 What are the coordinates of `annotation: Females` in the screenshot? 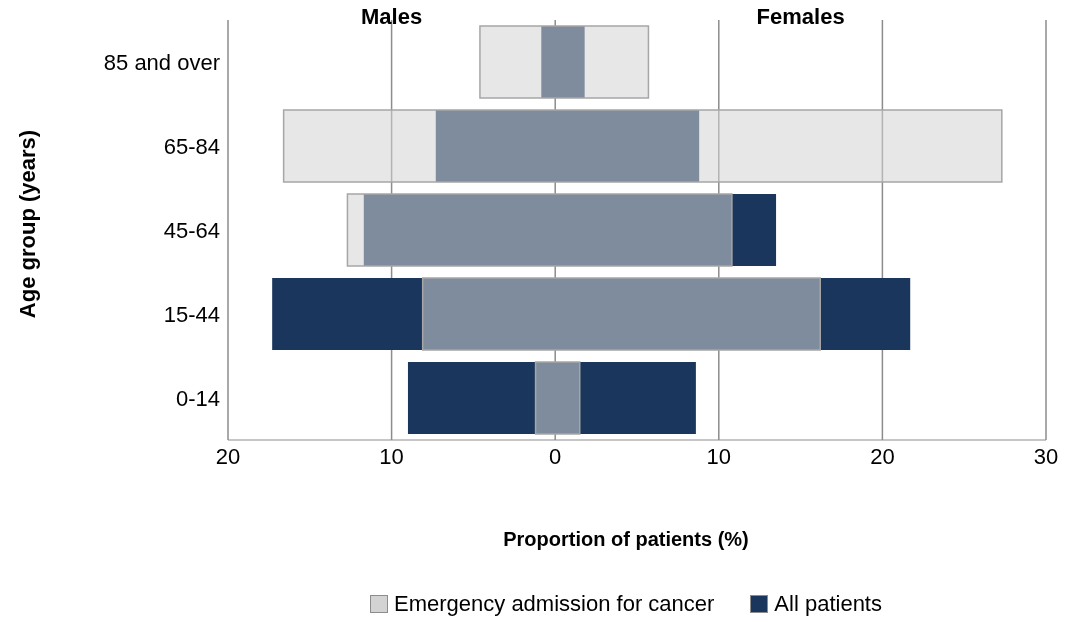 It's located at (800, 17).